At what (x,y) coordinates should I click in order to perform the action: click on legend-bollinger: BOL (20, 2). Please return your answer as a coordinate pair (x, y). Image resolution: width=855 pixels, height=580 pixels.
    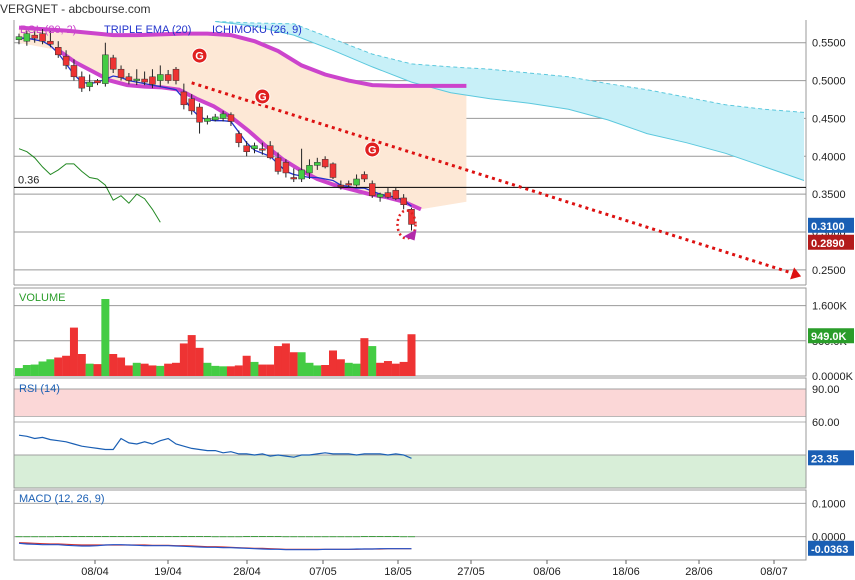
    Looking at the image, I should click on (48, 30).